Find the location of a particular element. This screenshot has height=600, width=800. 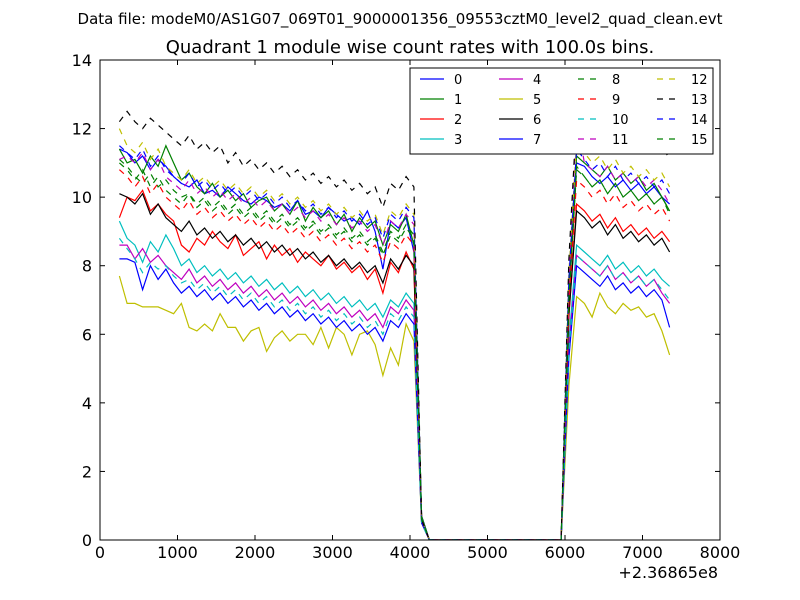

legend-label-10: 10 is located at coordinates (620, 120).